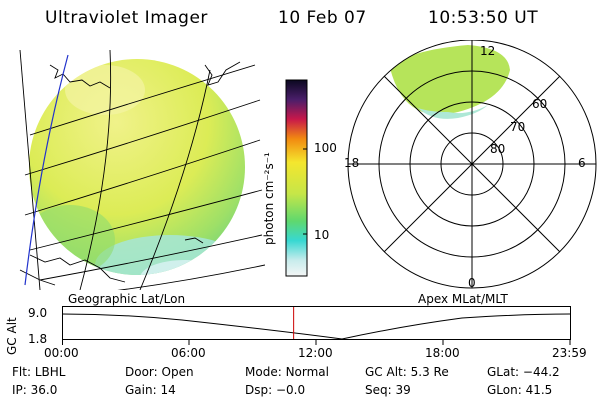 This screenshot has height=400, width=600. I want to click on colorbar-tick-100: 100, so click(325, 148).